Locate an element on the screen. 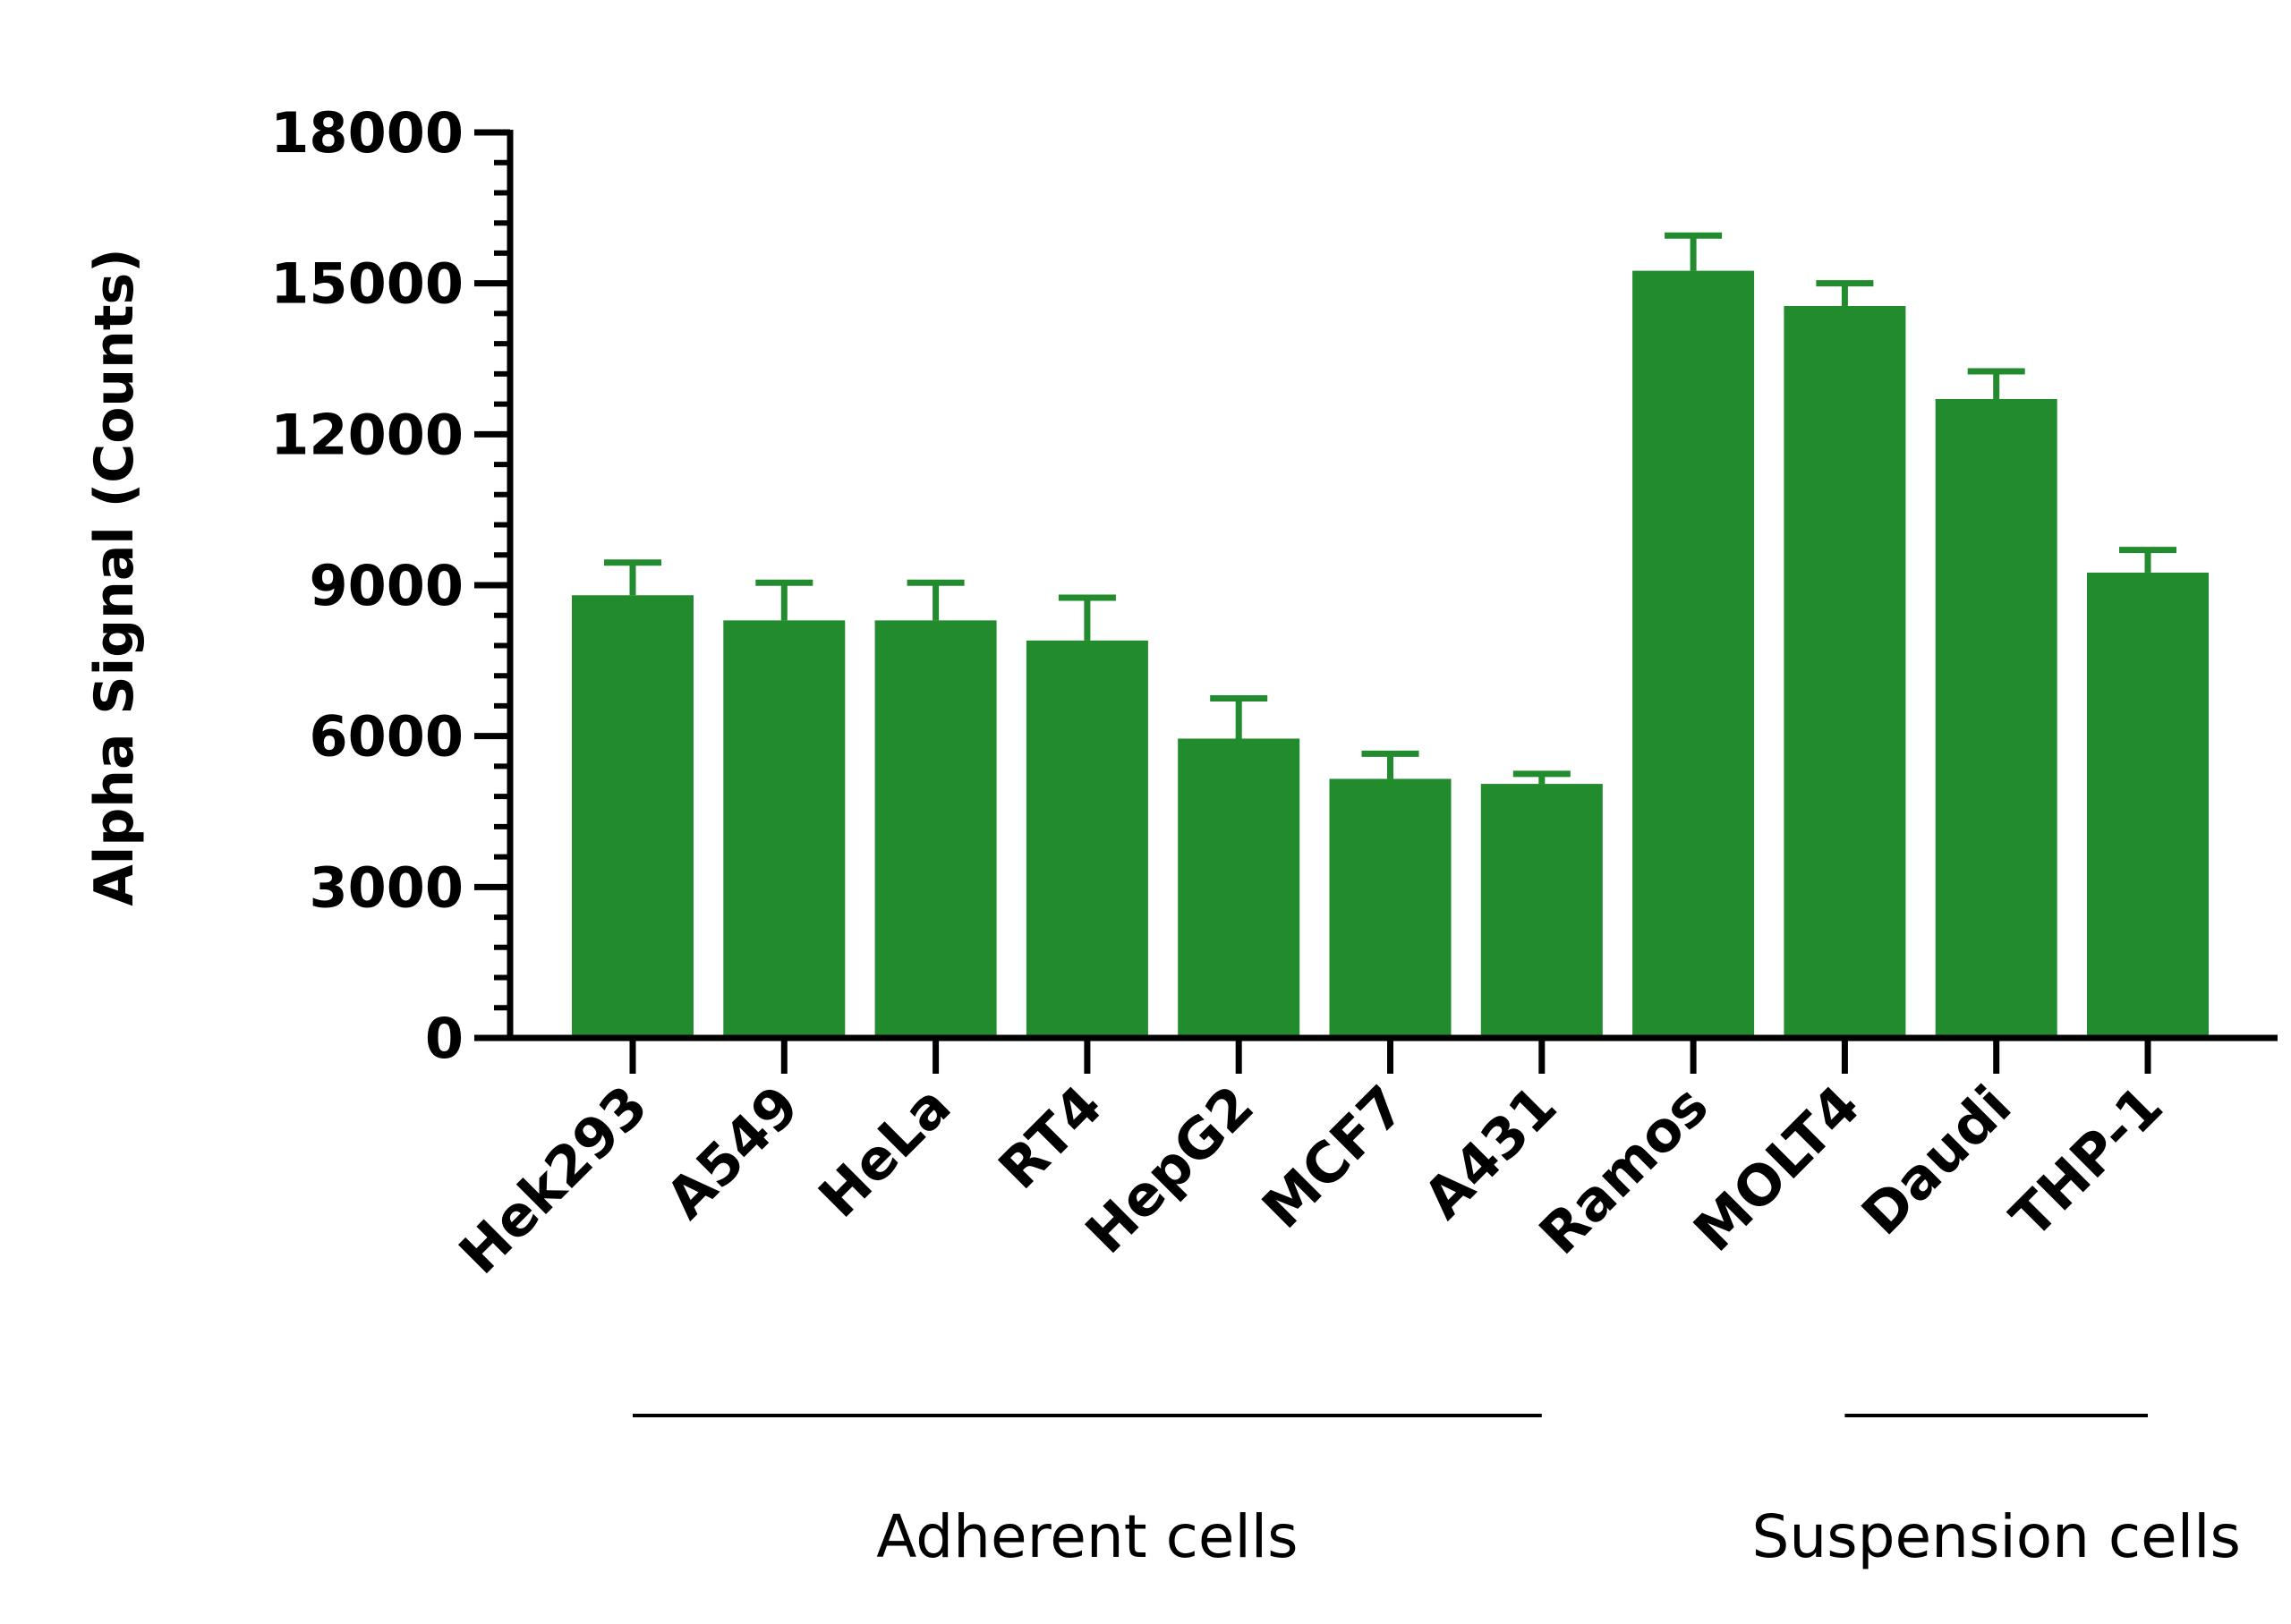  bar-hepg2 is located at coordinates (1239, 888).